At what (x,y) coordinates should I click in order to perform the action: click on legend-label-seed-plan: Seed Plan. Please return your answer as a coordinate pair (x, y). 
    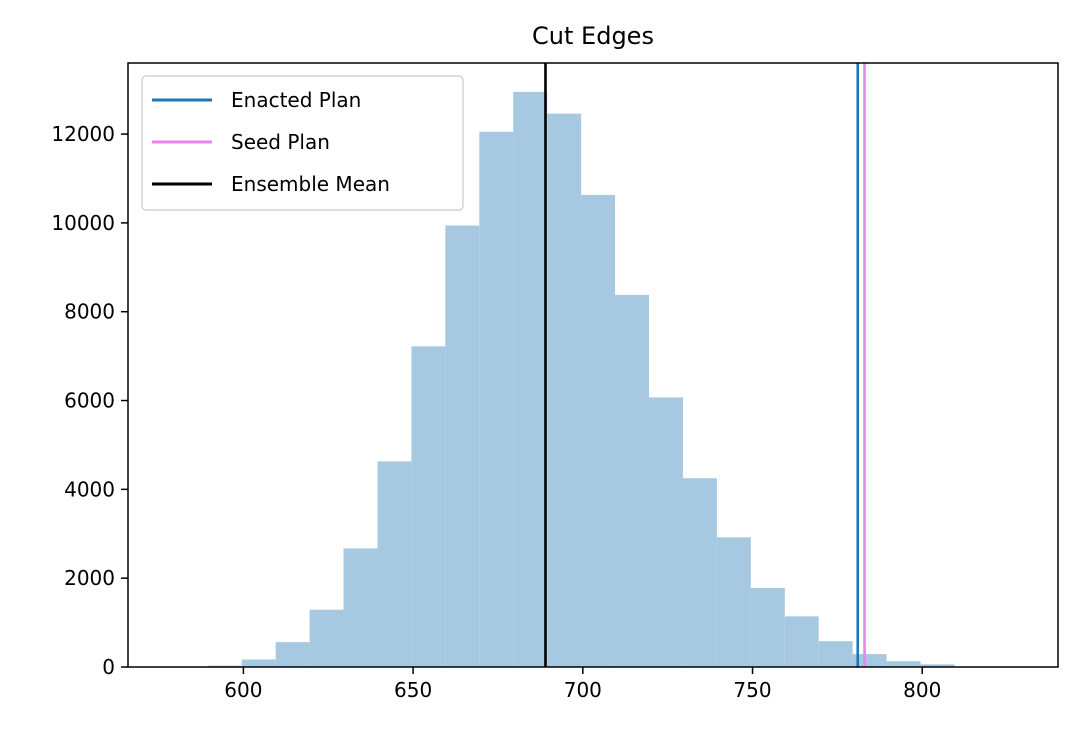
    Looking at the image, I should click on (280, 142).